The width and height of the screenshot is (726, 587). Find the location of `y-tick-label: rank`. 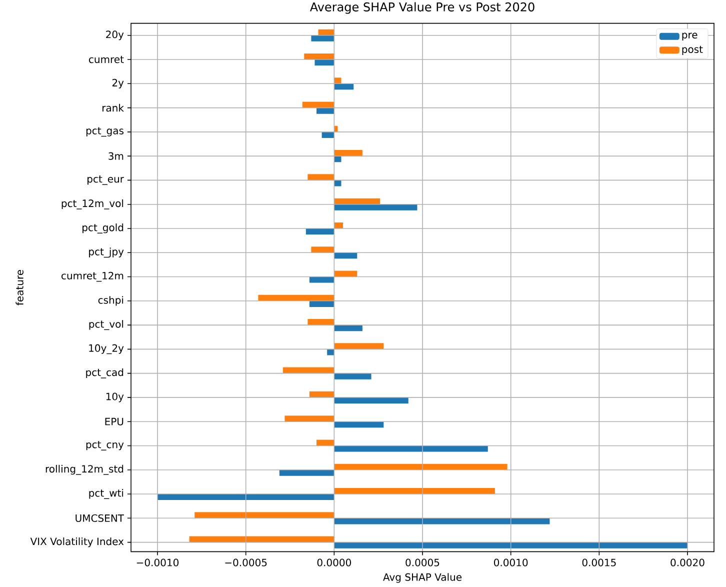

y-tick-label: rank is located at coordinates (113, 108).